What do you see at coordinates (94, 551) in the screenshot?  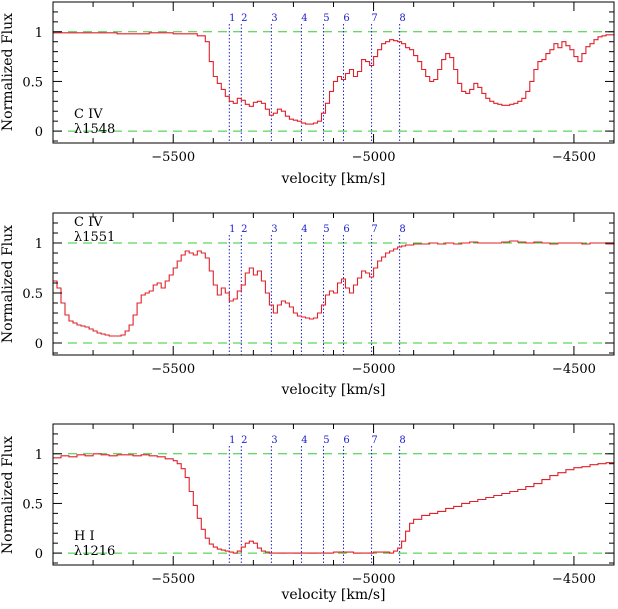 I see `wavelength-label: λ1216` at bounding box center [94, 551].